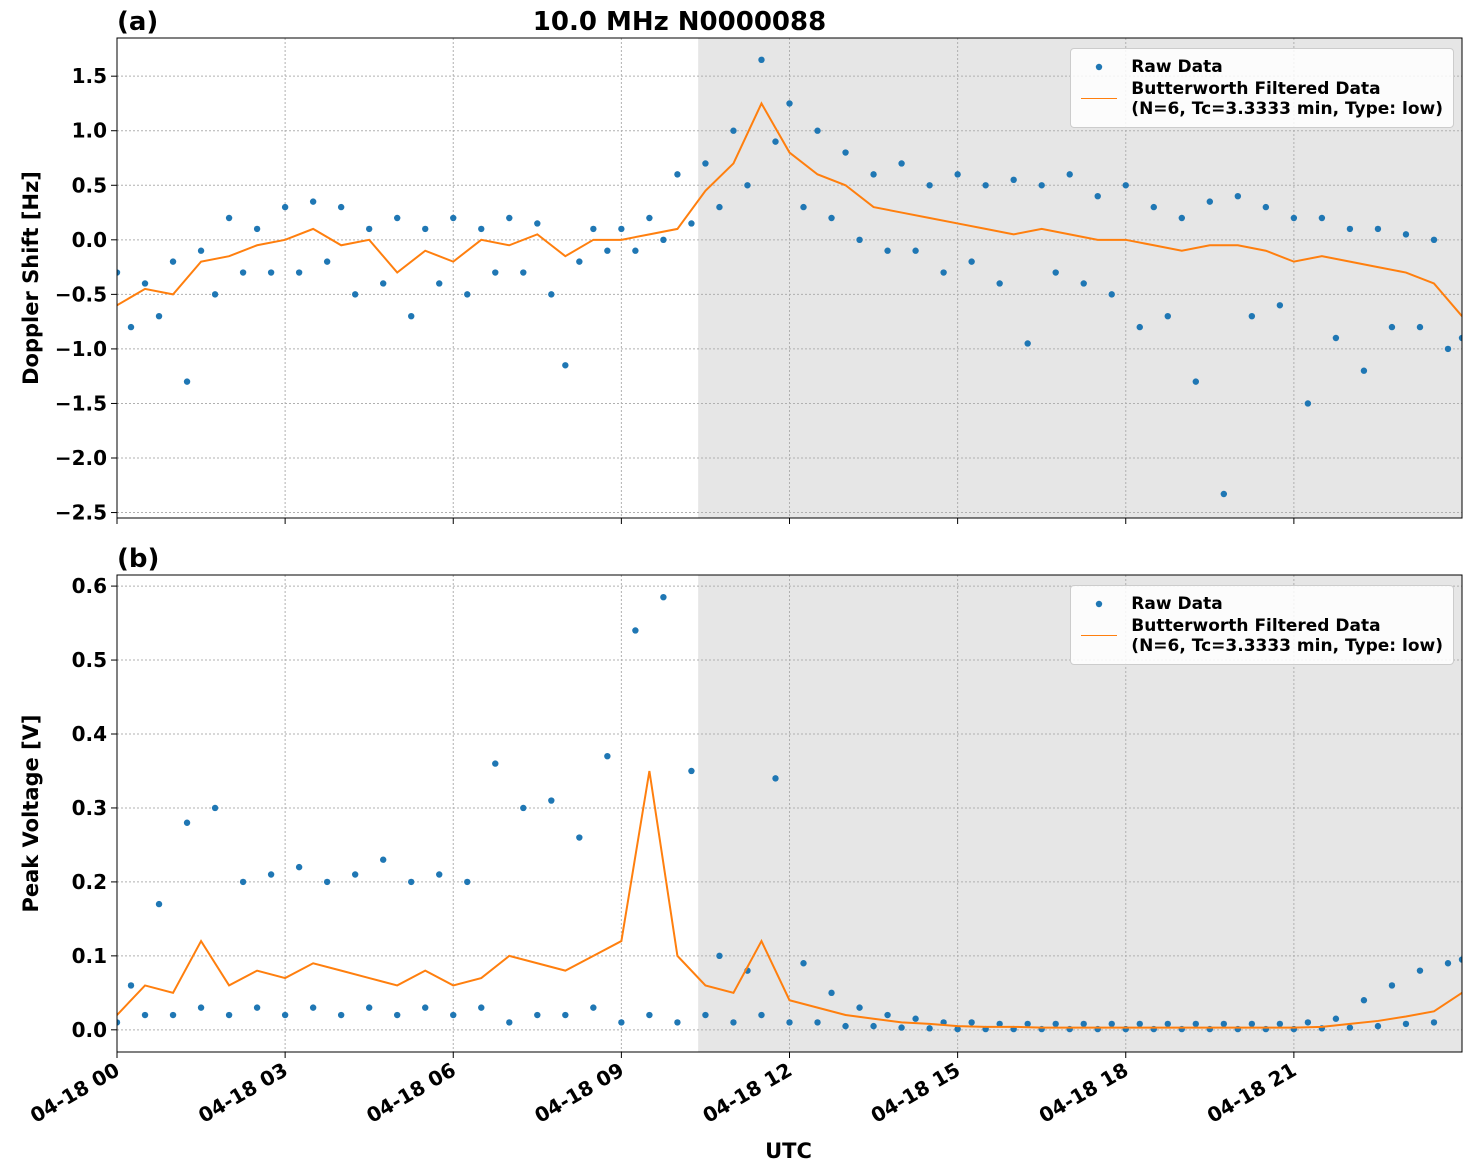 This screenshot has height=1172, width=1471. Describe the element at coordinates (916, 1093) in the screenshot. I see `x-tick-label: 04-18 15` at that location.